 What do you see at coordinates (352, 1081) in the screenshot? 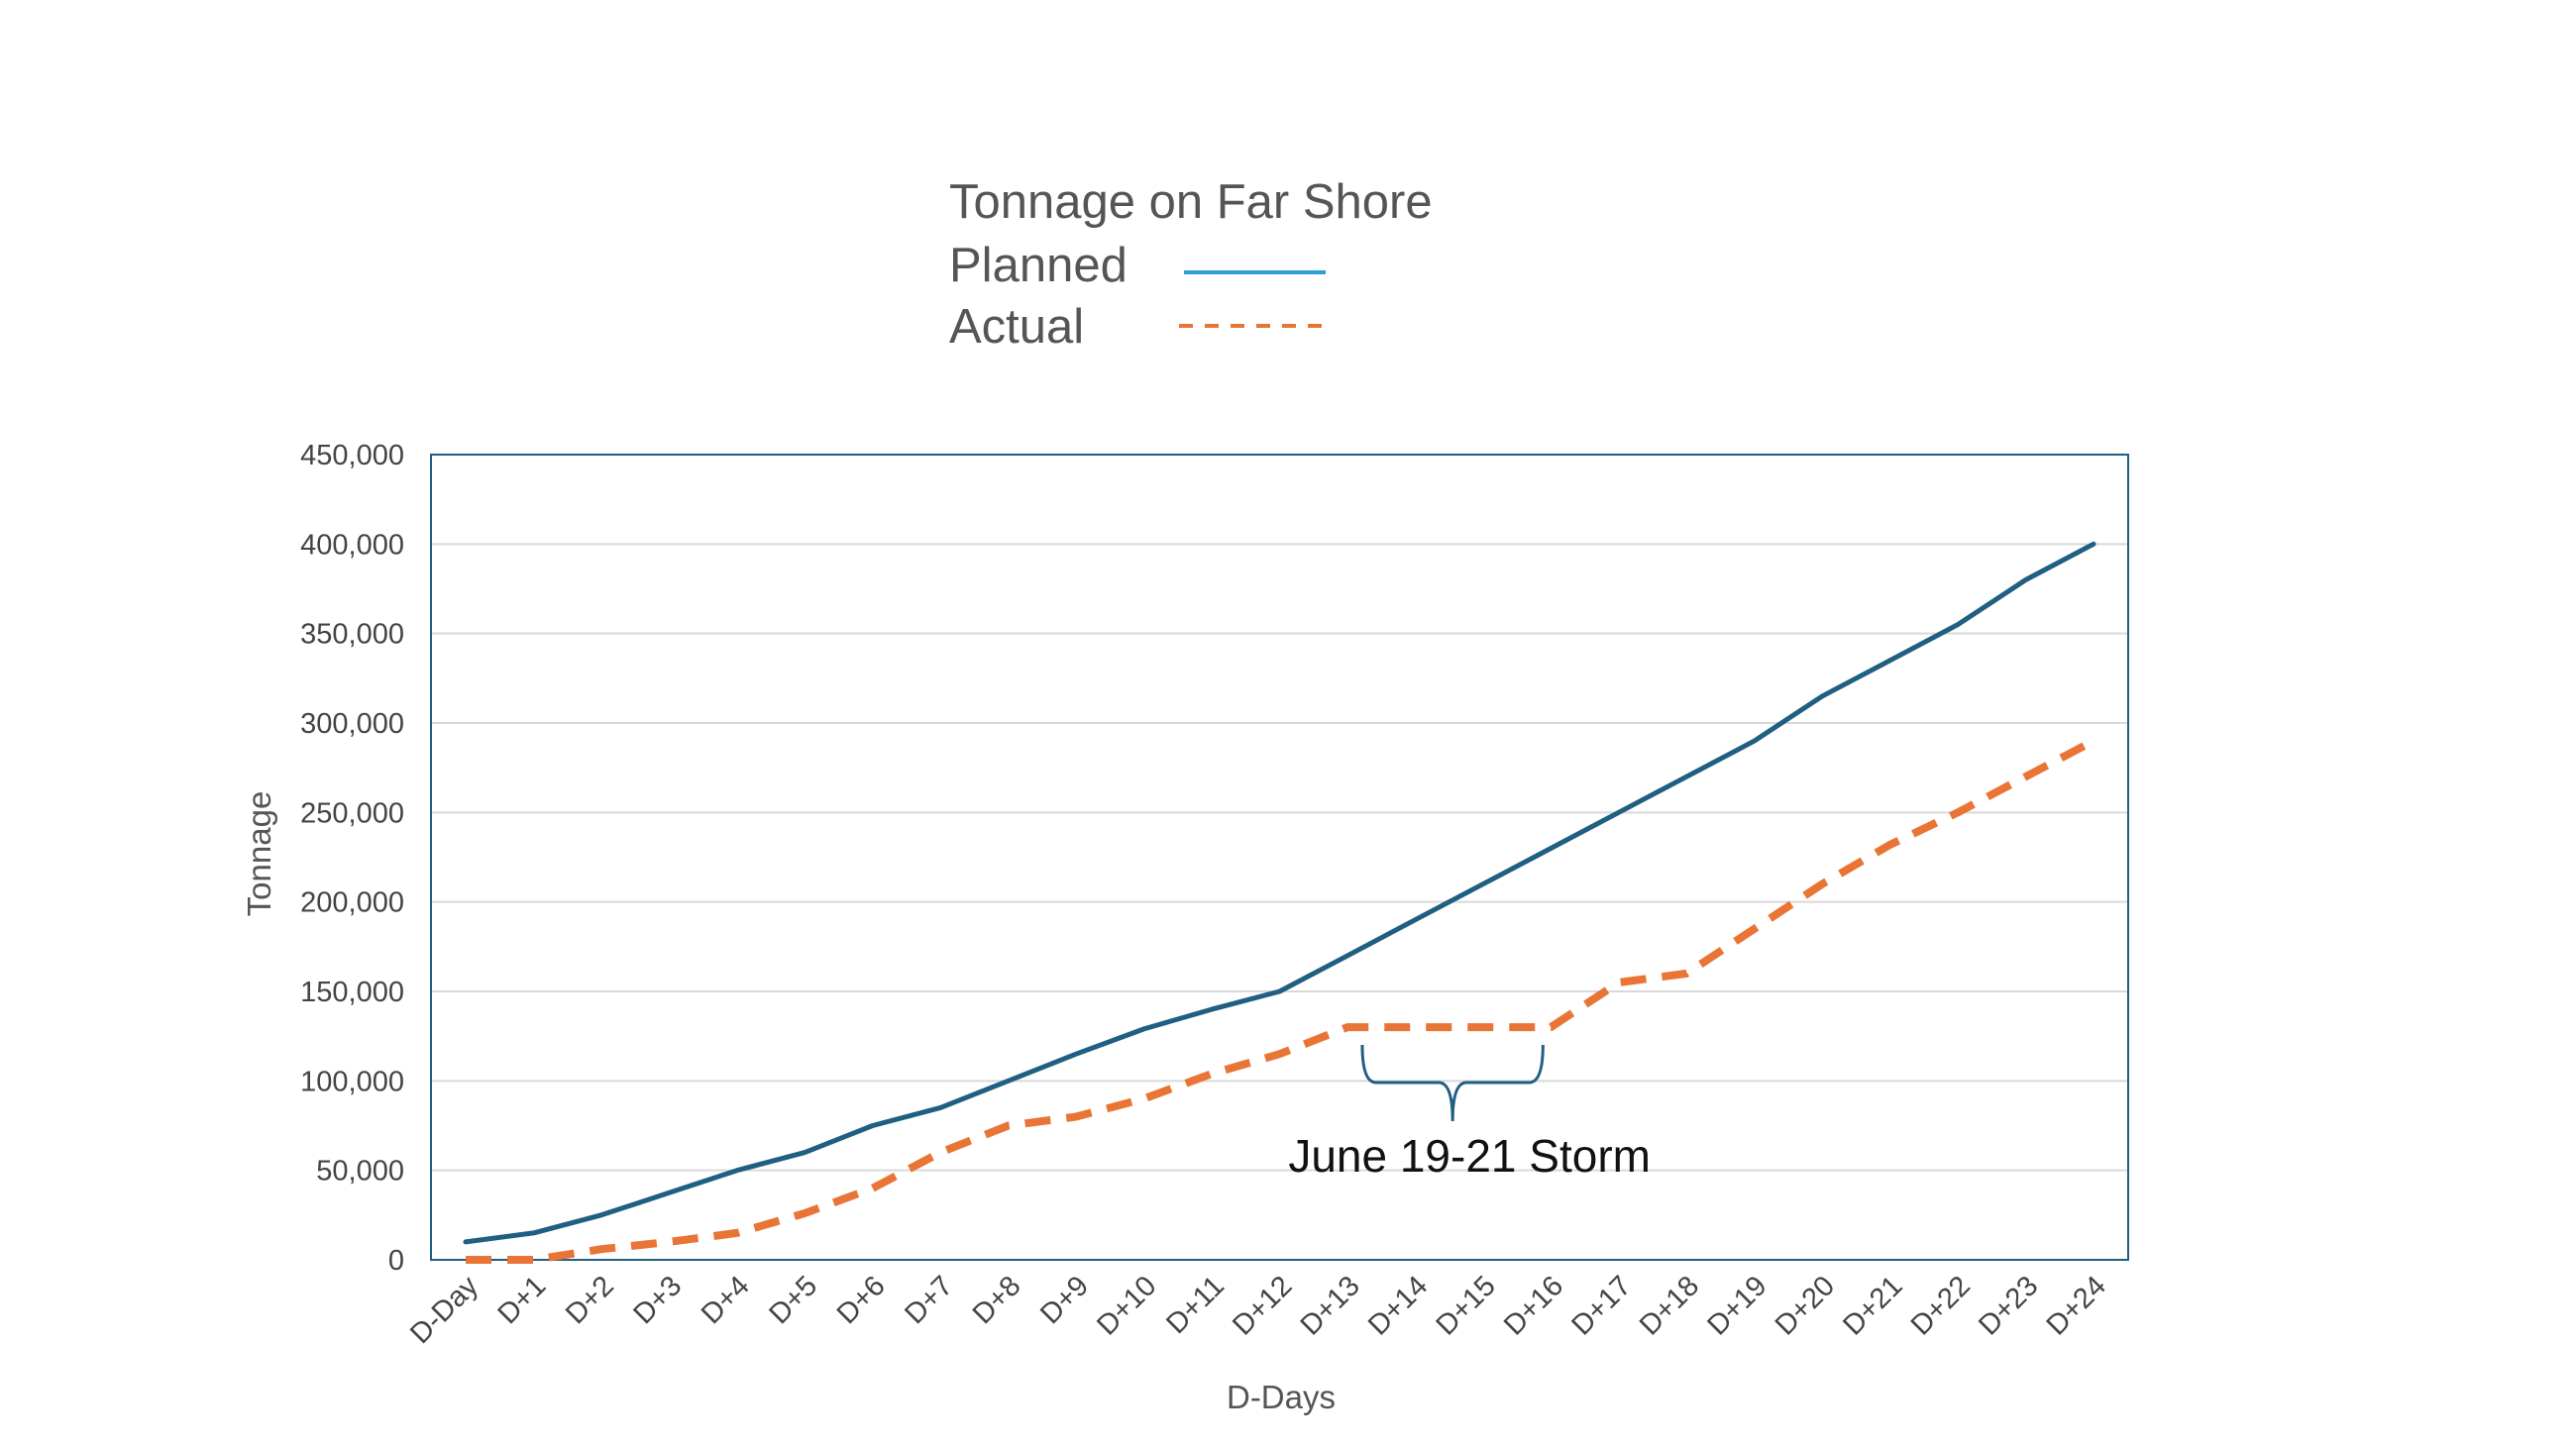
I see `y-tick-label: 100,000` at bounding box center [352, 1081].